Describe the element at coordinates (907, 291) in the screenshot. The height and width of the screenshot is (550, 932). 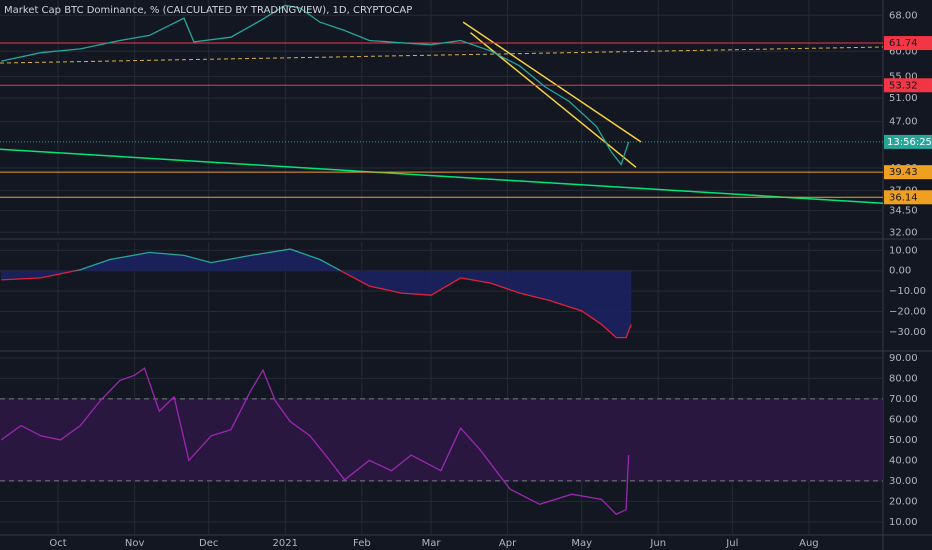
I see `y-tick-label: −10.00` at that location.